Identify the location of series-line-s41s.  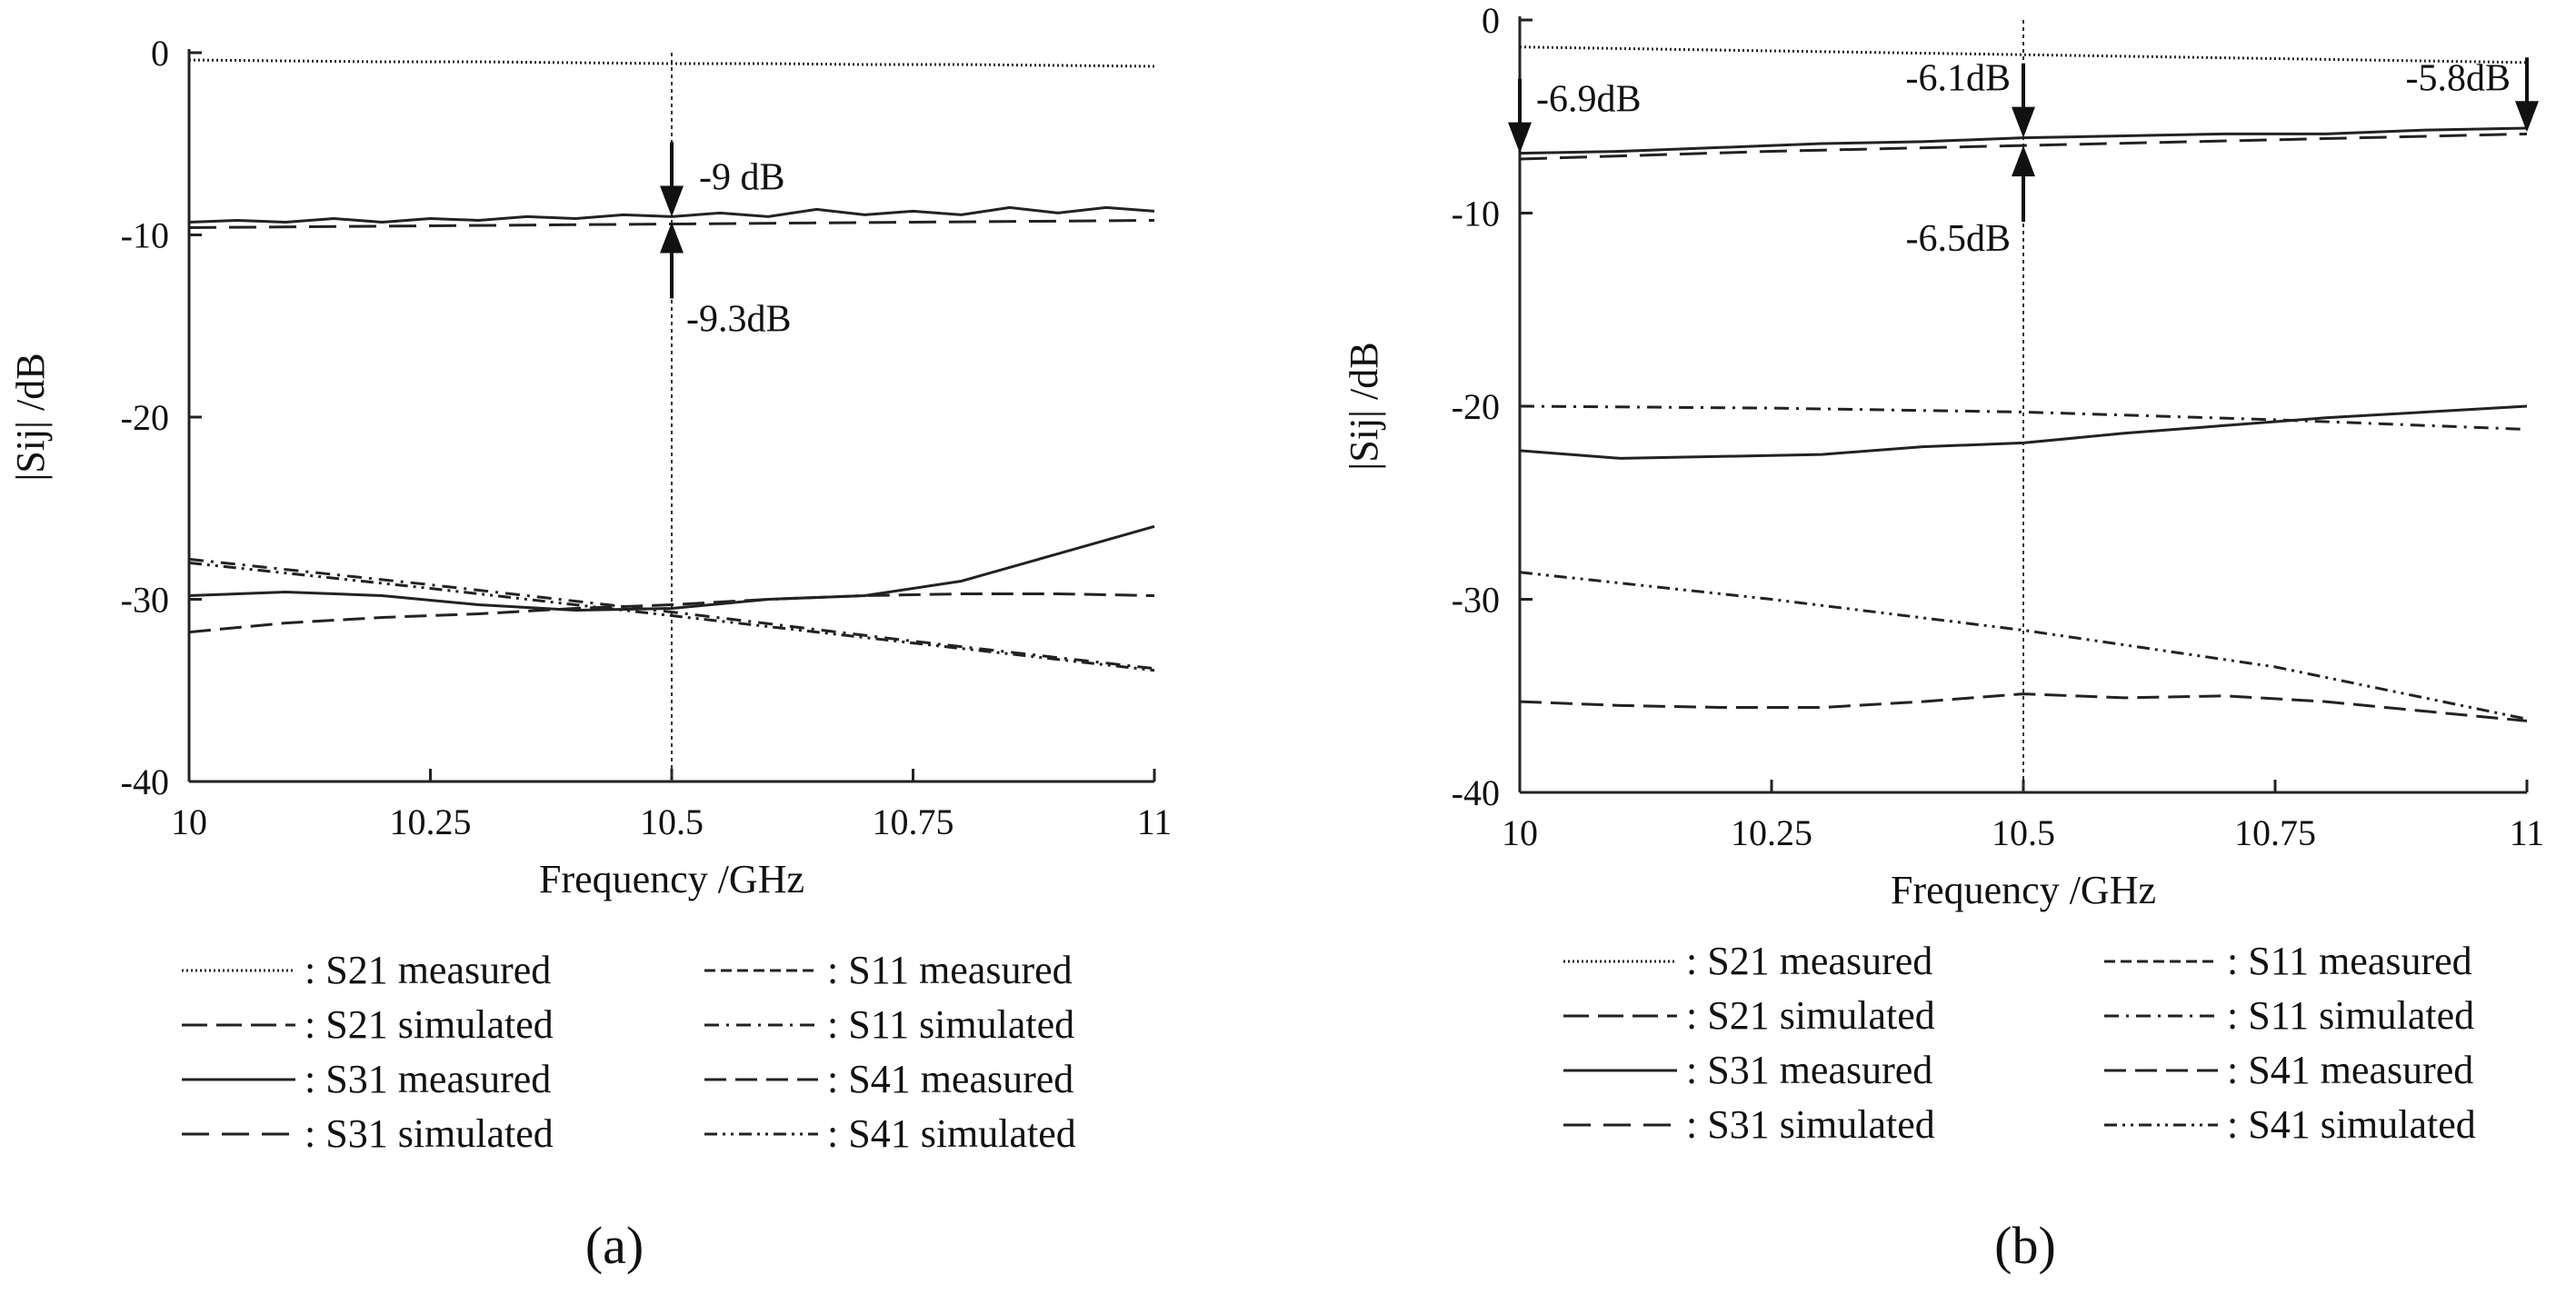
(671, 617).